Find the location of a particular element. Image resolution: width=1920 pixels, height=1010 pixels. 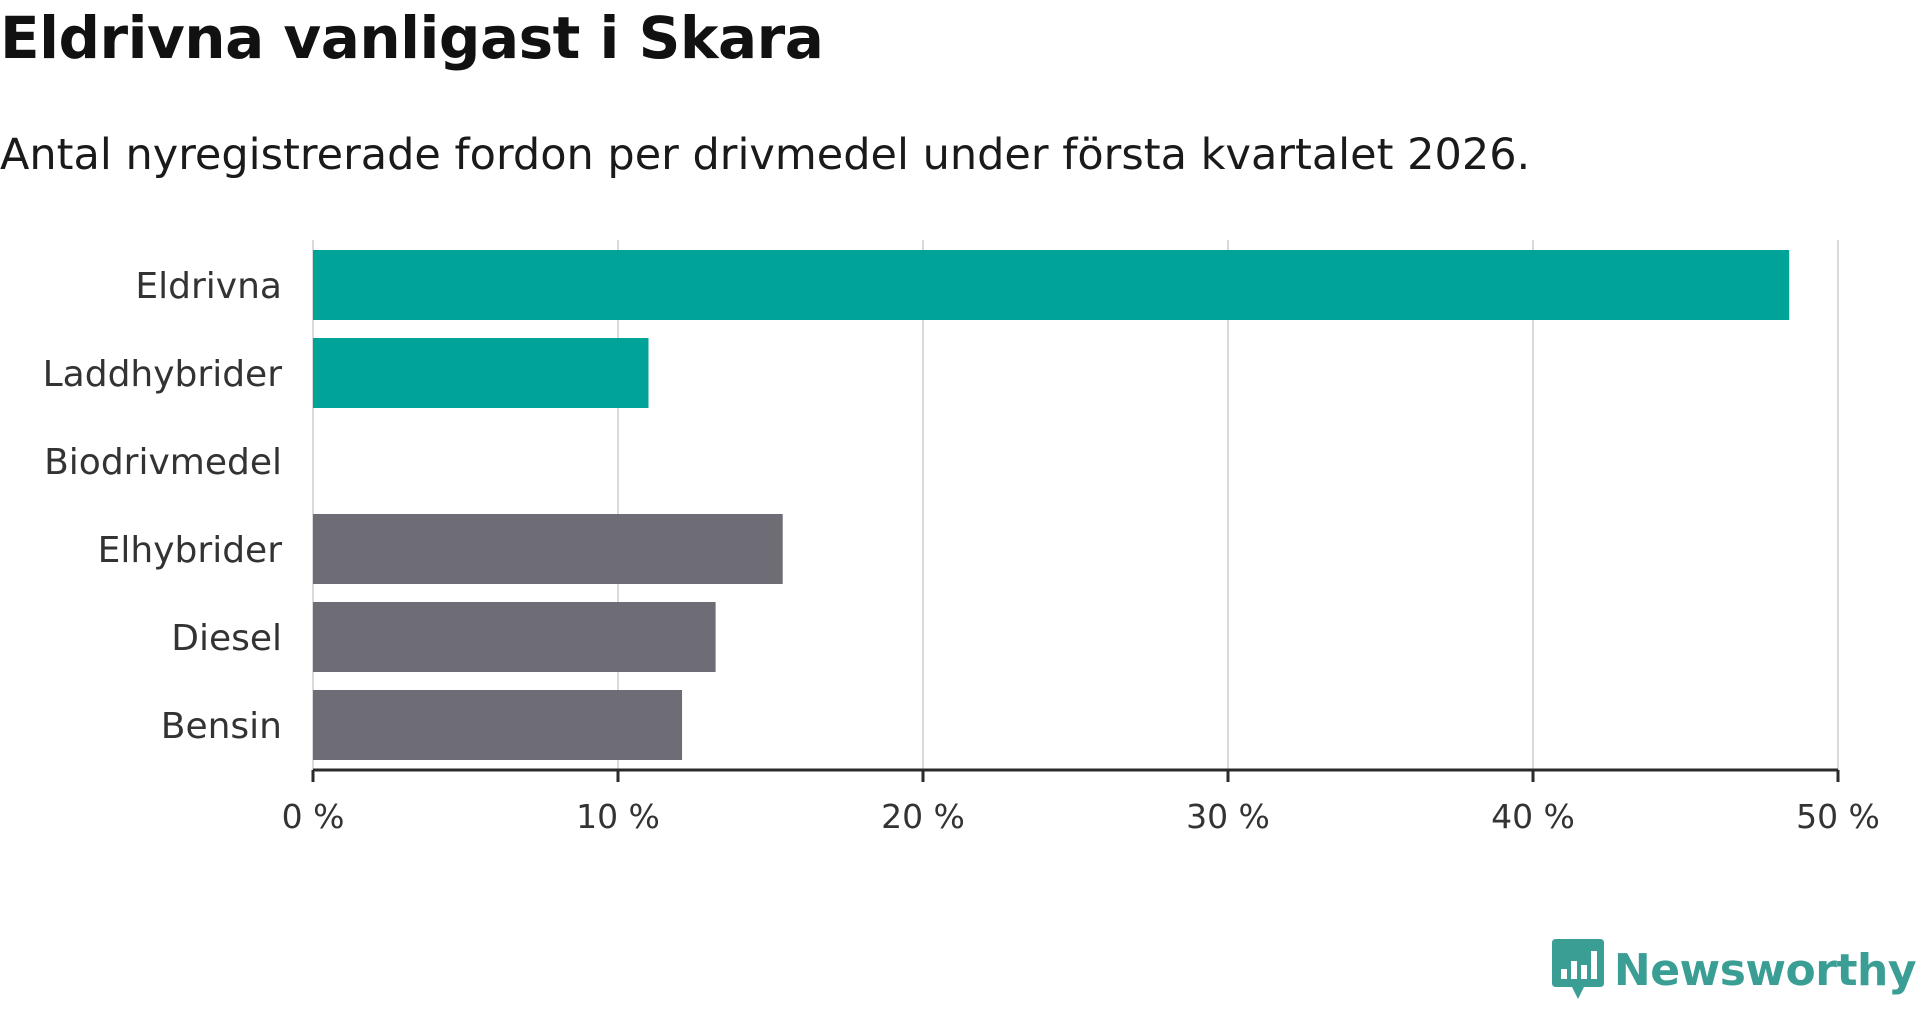

x-tick-label: 50 % is located at coordinates (1838, 816).